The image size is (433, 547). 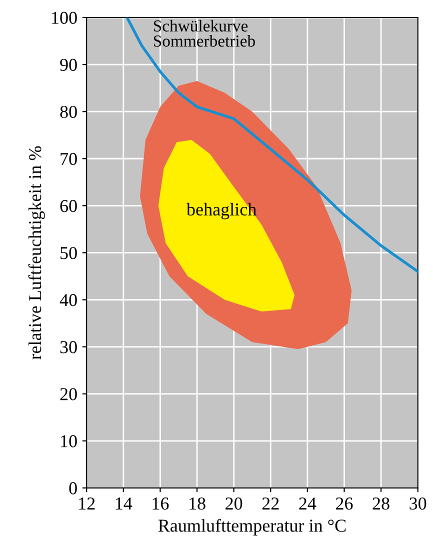 What do you see at coordinates (381, 503) in the screenshot?
I see `x-tick-label: 28` at bounding box center [381, 503].